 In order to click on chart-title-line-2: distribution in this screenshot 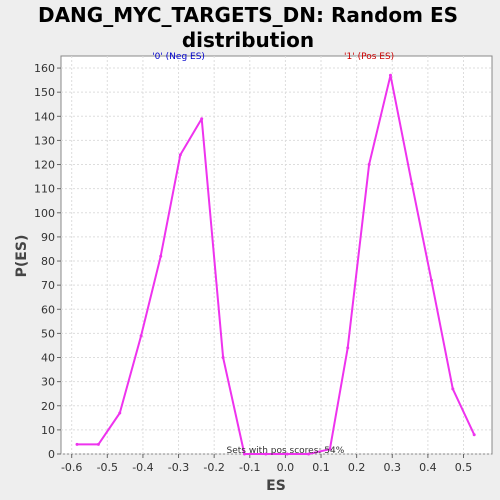, I will do `click(248, 40)`.